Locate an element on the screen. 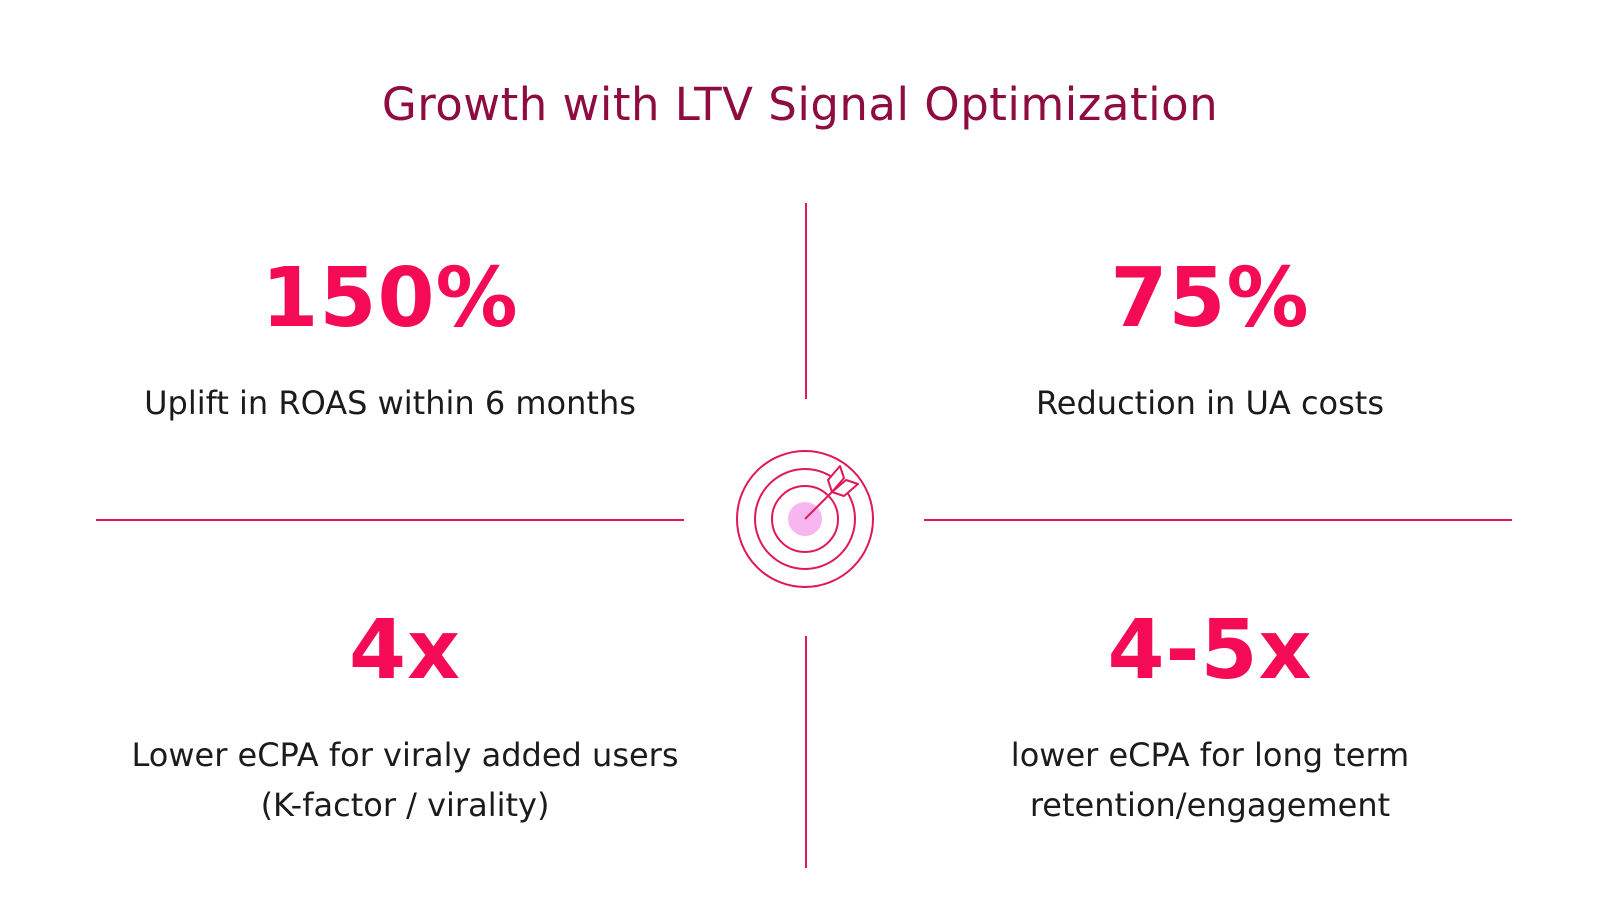  stat-value: 4x is located at coordinates (405, 650).